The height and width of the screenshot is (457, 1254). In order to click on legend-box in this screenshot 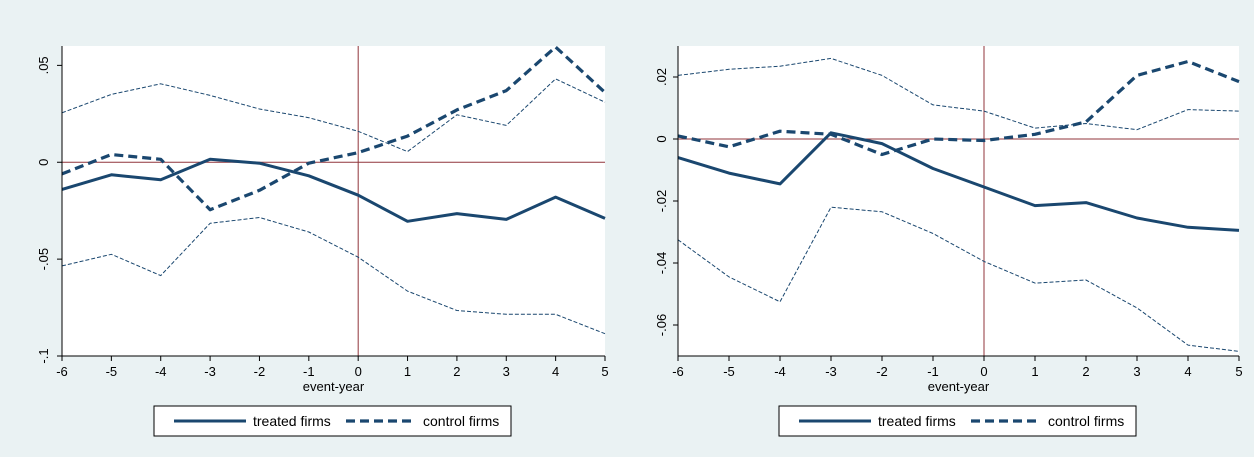, I will do `click(332, 421)`.